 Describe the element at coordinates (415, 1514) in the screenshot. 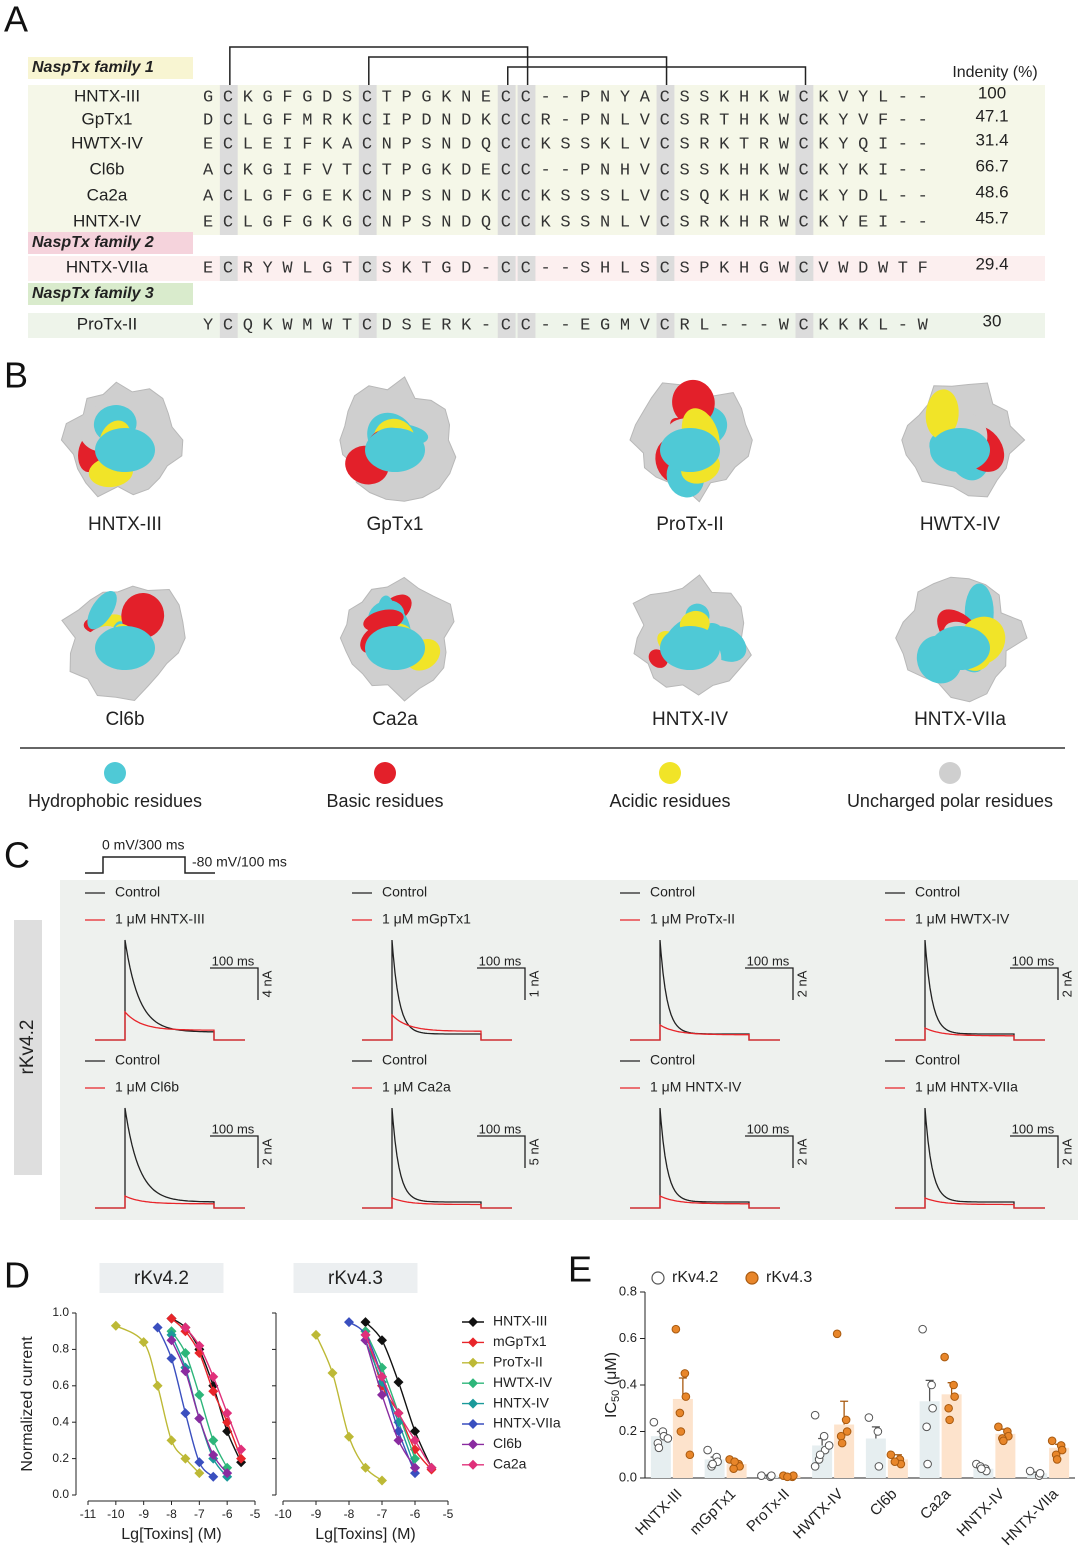

I see `x-tick-label: -6` at that location.